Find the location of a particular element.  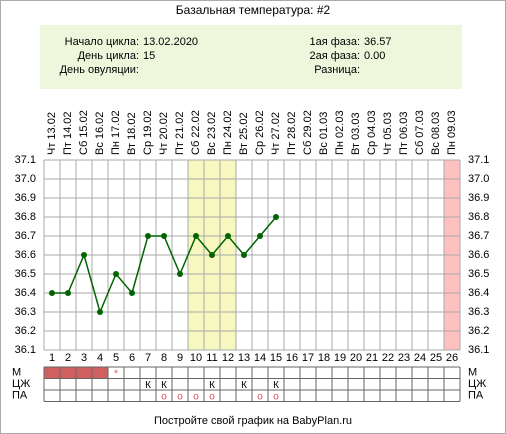

row-label-right: ЦЖ is located at coordinates (477, 384).